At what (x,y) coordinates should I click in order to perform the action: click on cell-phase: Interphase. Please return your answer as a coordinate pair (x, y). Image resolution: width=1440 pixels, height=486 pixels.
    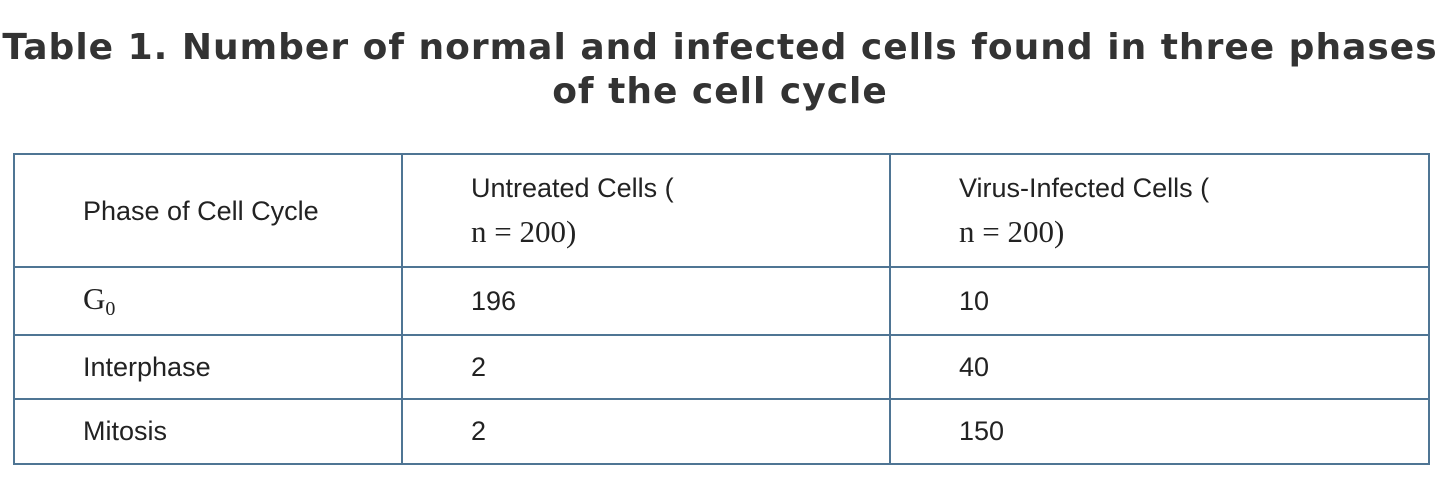
    Looking at the image, I should click on (208, 367).